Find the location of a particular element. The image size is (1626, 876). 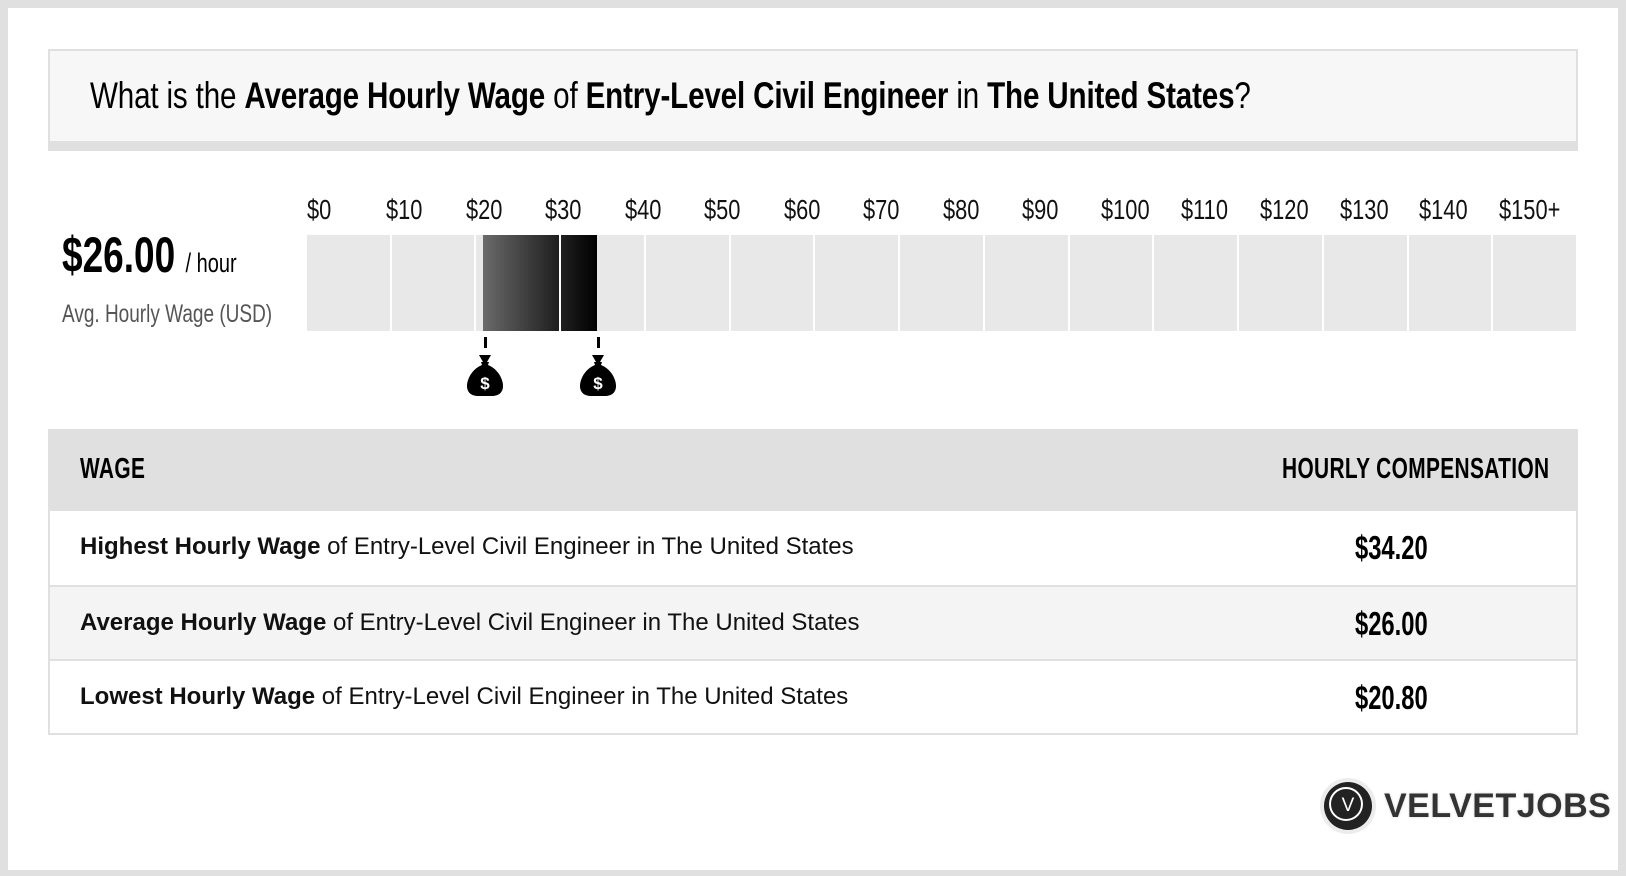

table-header: WAGE HOURLY COMPENSATION is located at coordinates (813, 470).